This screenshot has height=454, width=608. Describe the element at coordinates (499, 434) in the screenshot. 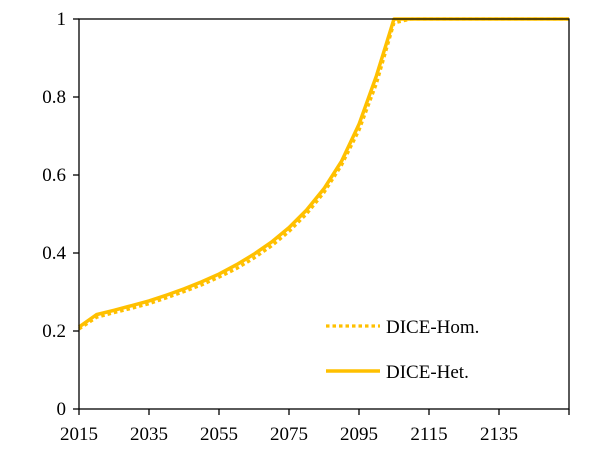

I see `x-tick-label: 2135` at that location.